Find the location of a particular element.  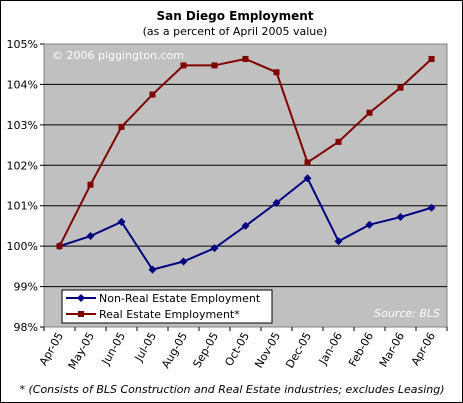

legend-label-real-estate: Real Estate Employment* is located at coordinates (169, 314).